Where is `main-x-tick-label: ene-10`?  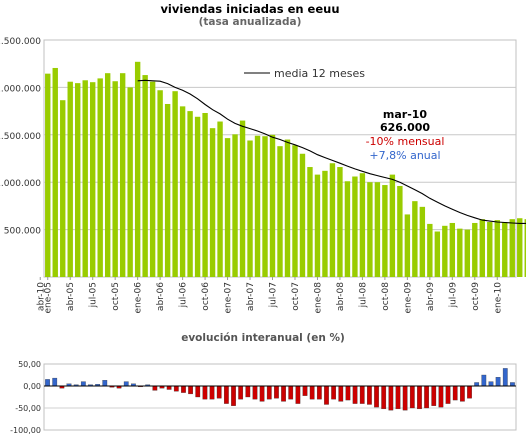
main-x-tick-label: ene-10 is located at coordinates (498, 298).